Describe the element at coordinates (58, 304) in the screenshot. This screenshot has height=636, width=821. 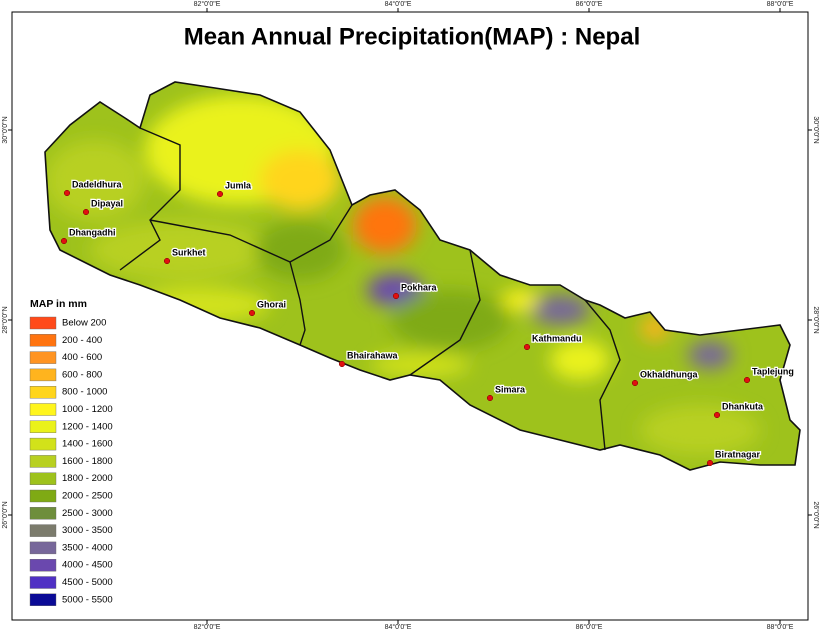
I see `legend-title: MAP in mm` at that location.